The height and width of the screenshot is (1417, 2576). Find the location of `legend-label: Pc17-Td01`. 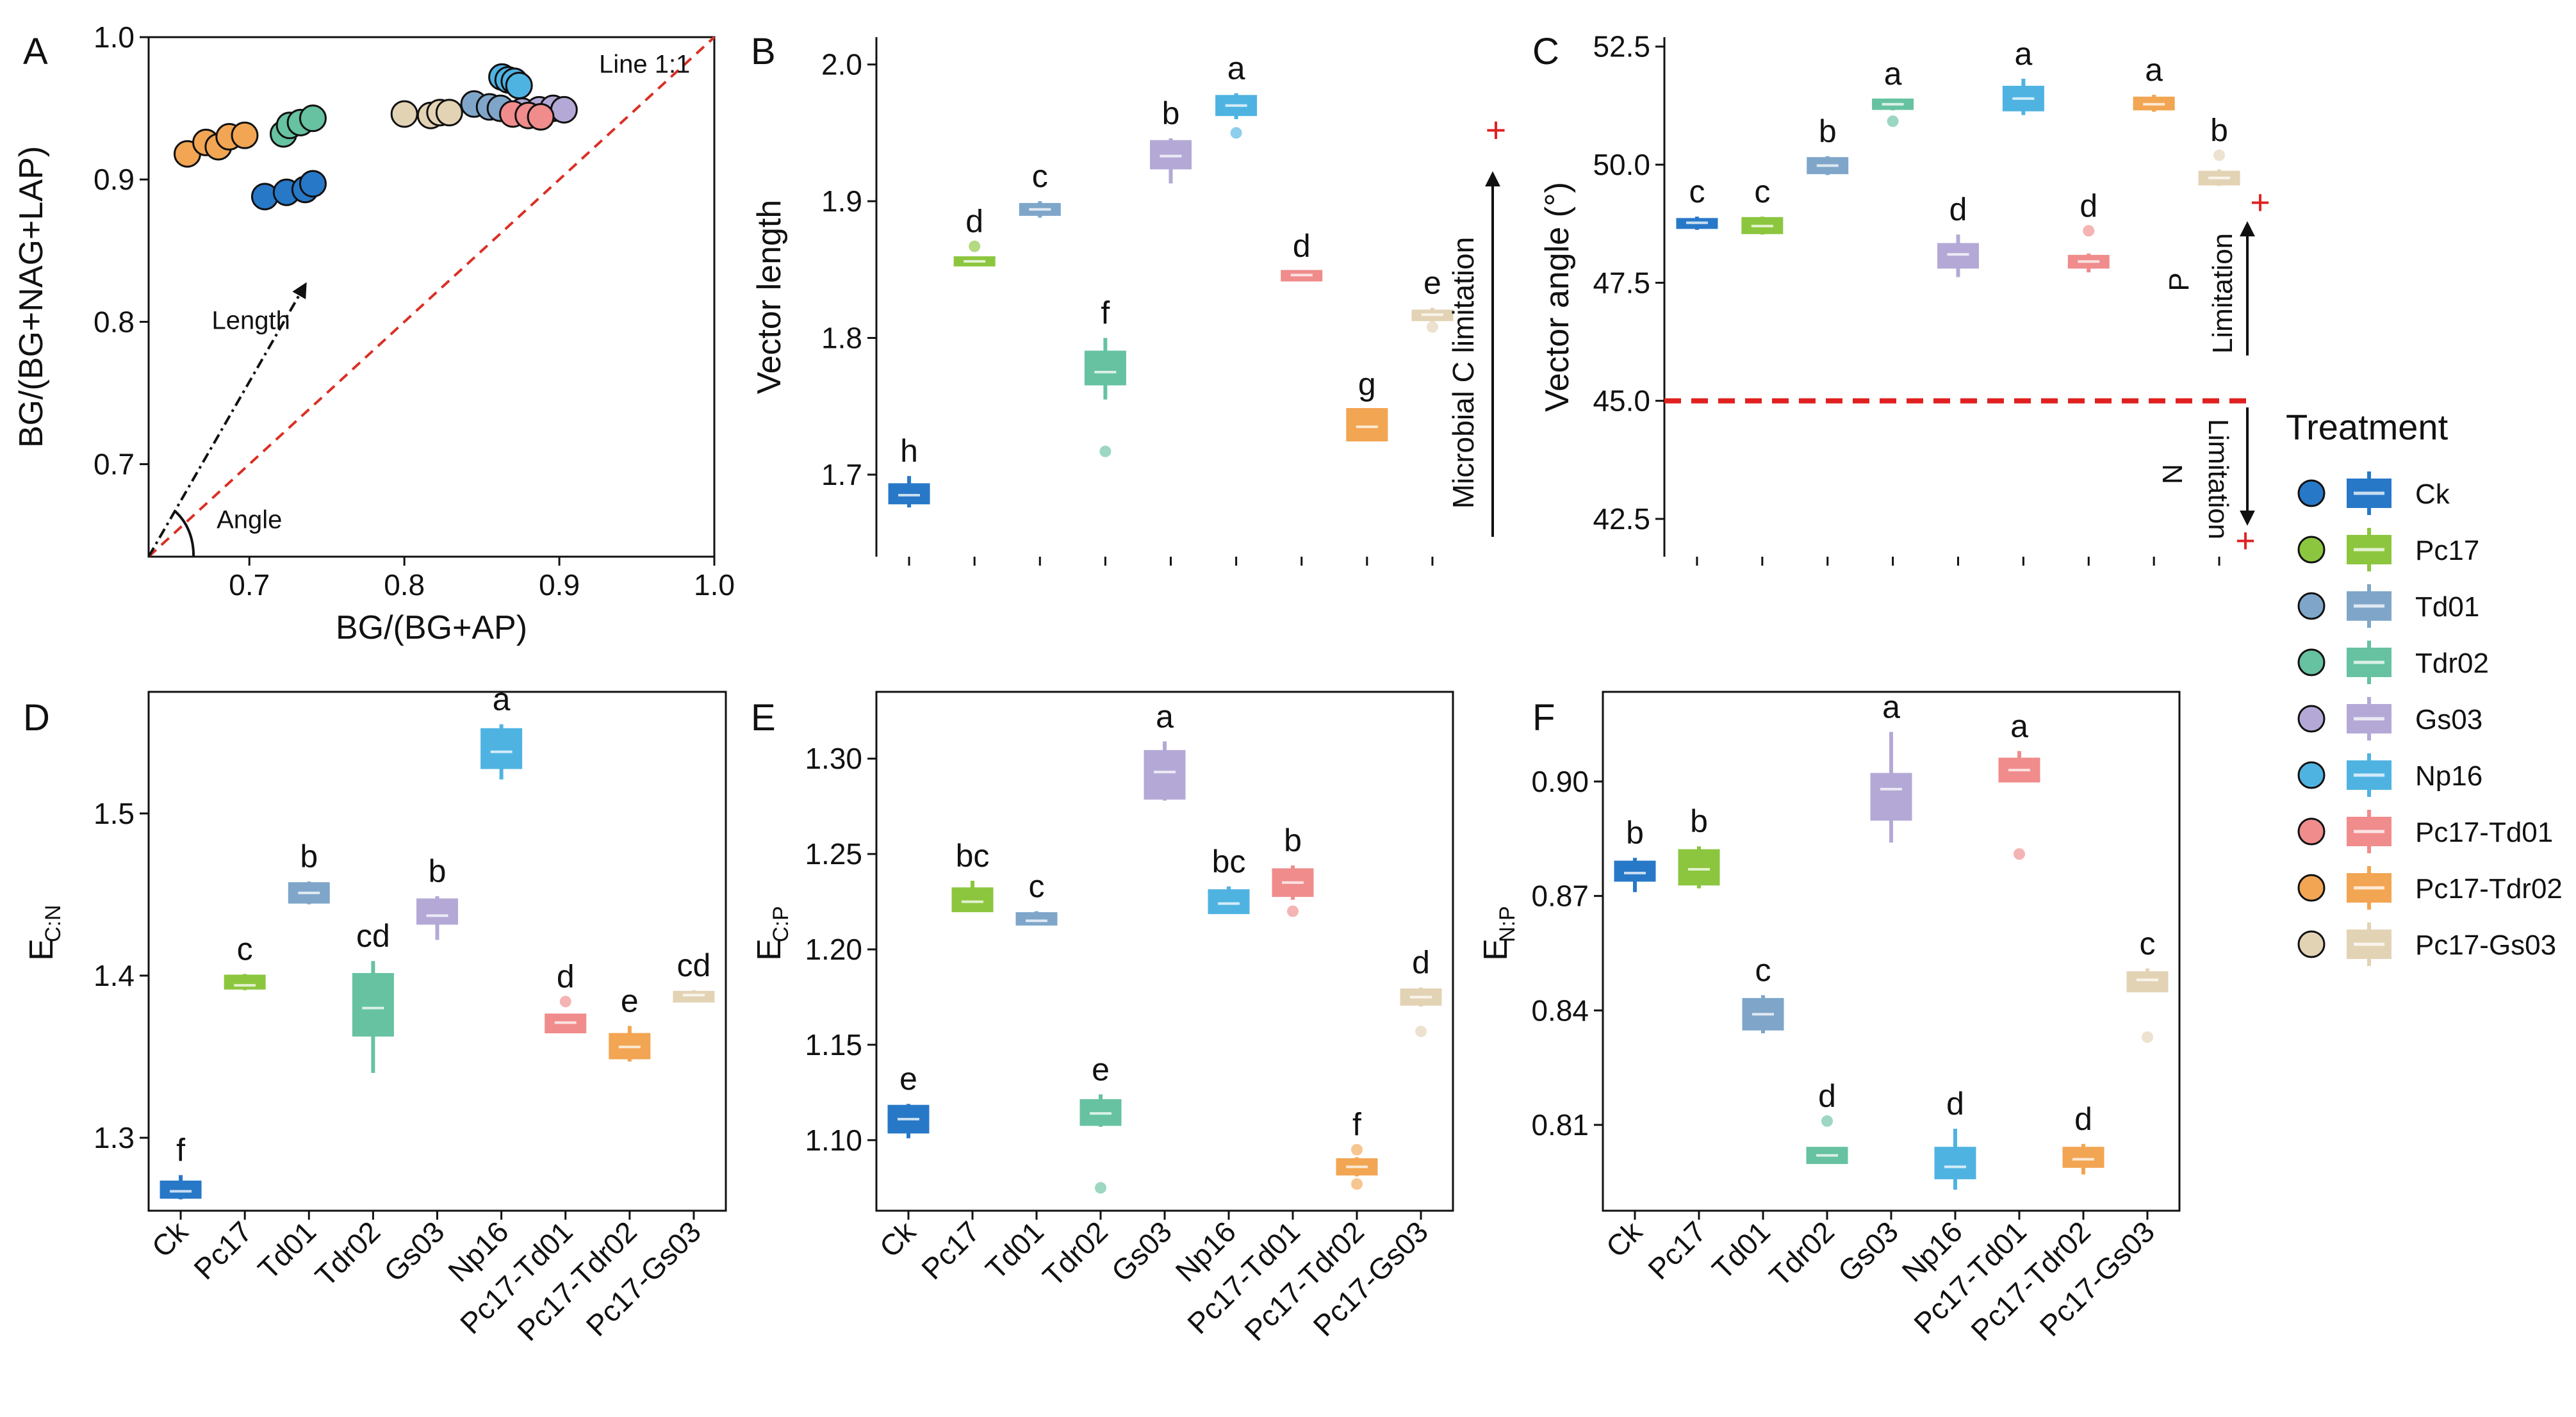

legend-label: Pc17-Td01 is located at coordinates (2484, 833).